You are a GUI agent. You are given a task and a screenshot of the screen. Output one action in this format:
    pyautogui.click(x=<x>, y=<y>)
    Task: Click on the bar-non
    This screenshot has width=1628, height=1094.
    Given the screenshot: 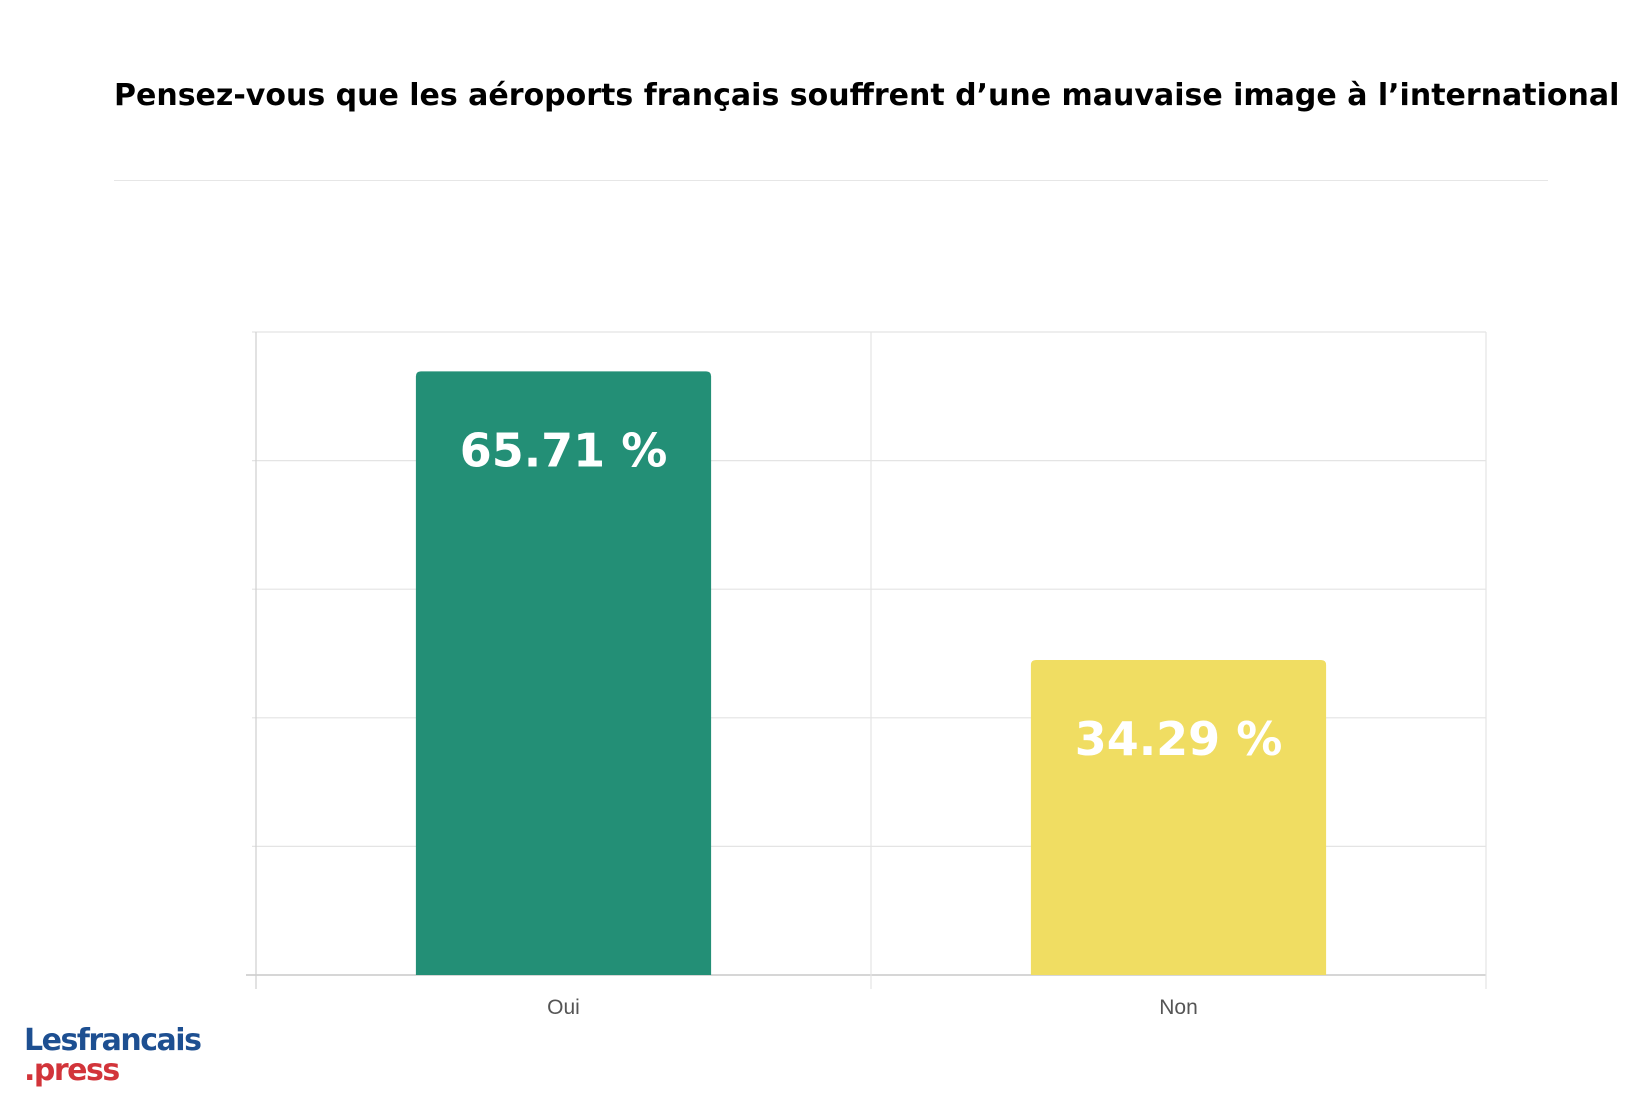 What is the action you would take?
    pyautogui.click(x=1178, y=817)
    